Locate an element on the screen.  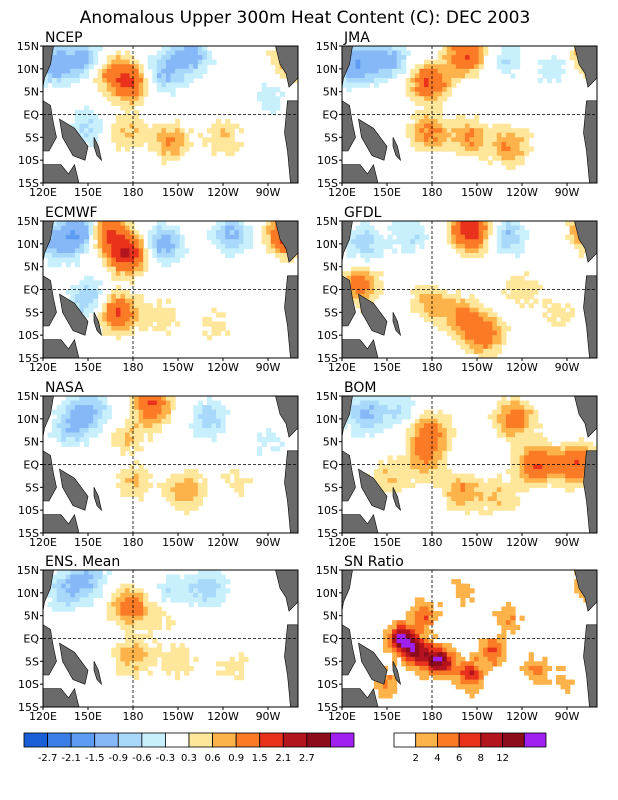
colorbar-label: 2 is located at coordinates (416, 758).